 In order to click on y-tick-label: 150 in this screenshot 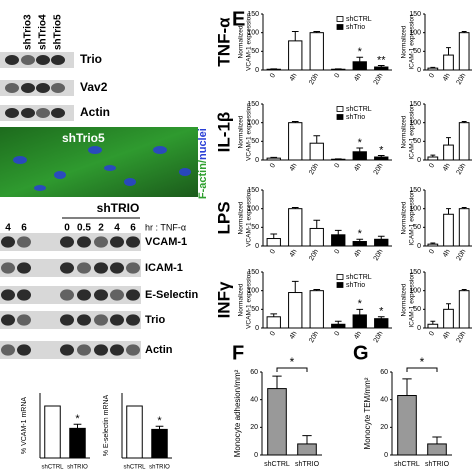, I will do `click(415, 190)`.